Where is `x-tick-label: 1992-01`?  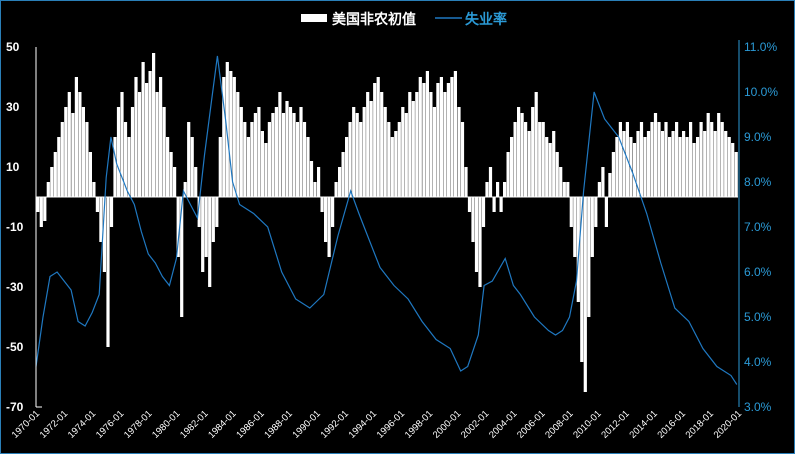
x-tick-label: 1992-01 is located at coordinates (335, 424).